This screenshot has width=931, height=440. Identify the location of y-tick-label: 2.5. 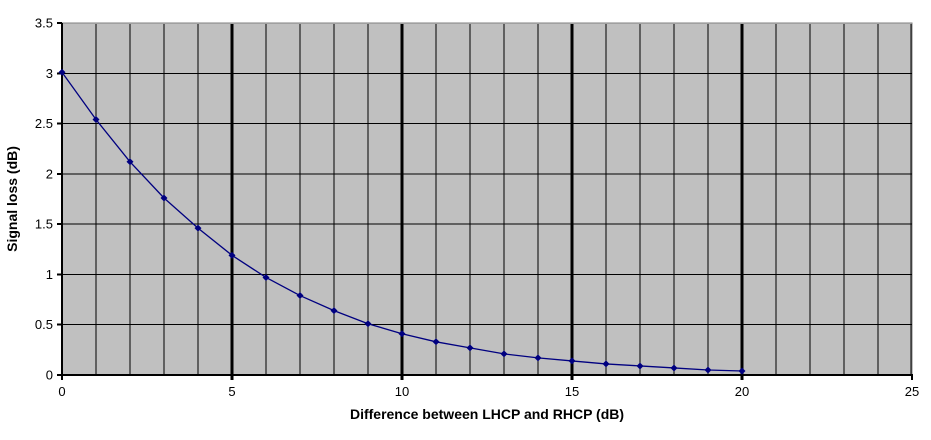
(44, 123).